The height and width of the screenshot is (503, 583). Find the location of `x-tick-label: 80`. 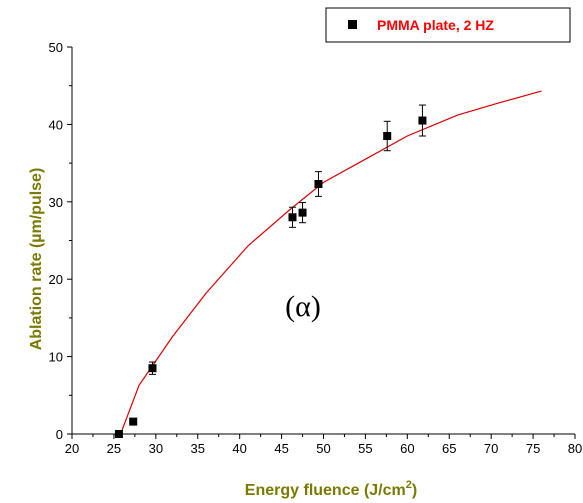

x-tick-label: 80 is located at coordinates (575, 448).